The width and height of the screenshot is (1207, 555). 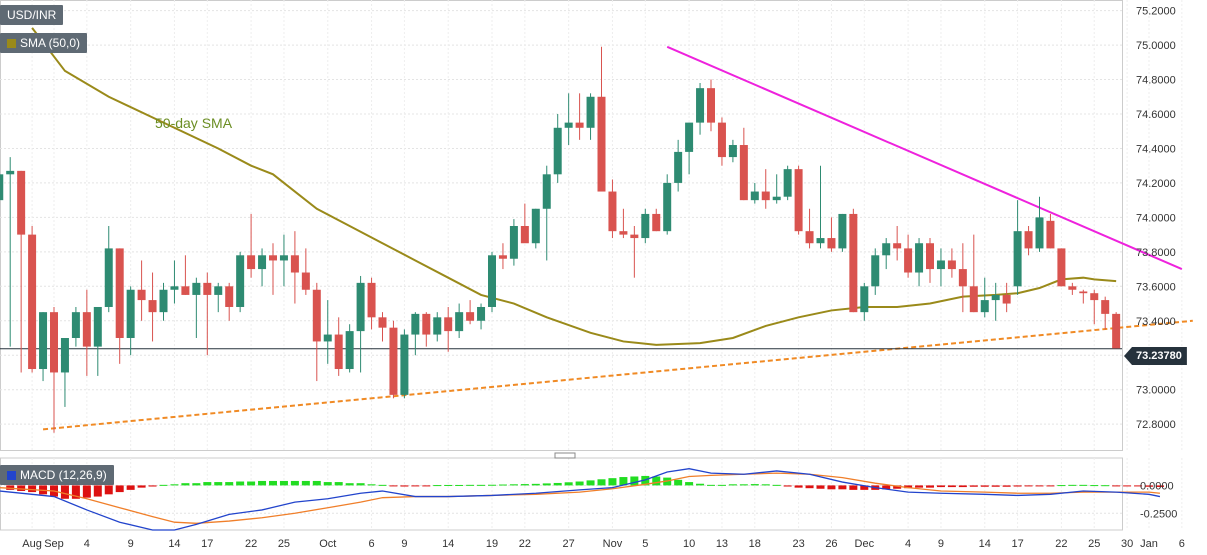 I want to click on time-tick-label: Dec, so click(x=865, y=544).